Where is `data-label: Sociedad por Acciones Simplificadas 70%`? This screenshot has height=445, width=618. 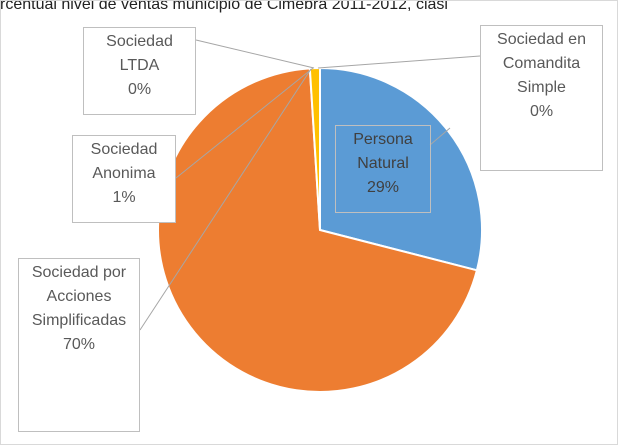
data-label: Sociedad por Acciones Simplificadas 70% is located at coordinates (79, 345).